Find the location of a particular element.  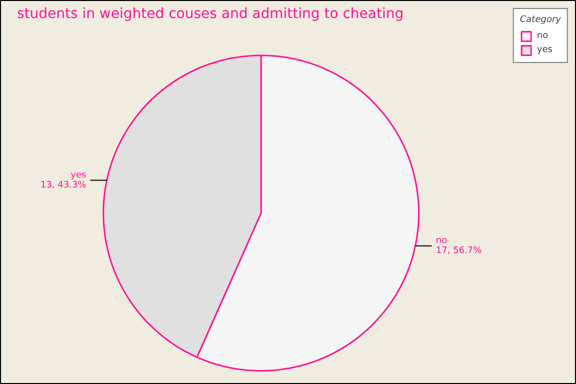

legend-title: Category is located at coordinates (540, 20).